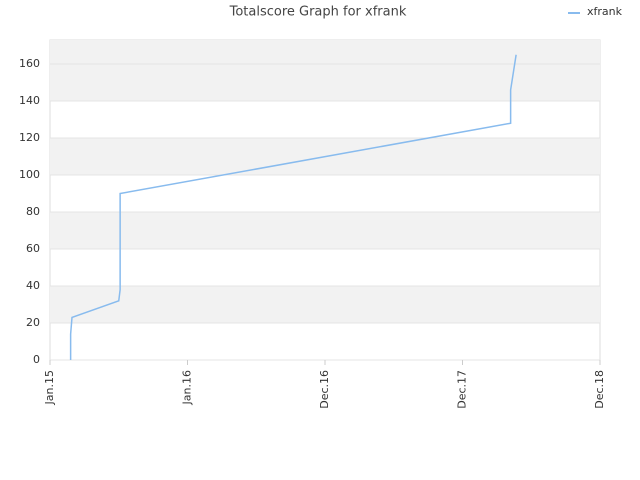  Describe the element at coordinates (29, 100) in the screenshot. I see `y-tick-label: 140` at that location.